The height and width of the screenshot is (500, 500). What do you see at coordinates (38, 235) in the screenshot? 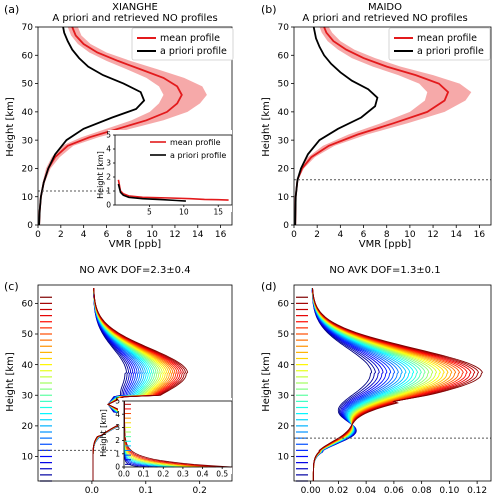
I see `panel-a-xtick-label: 0` at bounding box center [38, 235].